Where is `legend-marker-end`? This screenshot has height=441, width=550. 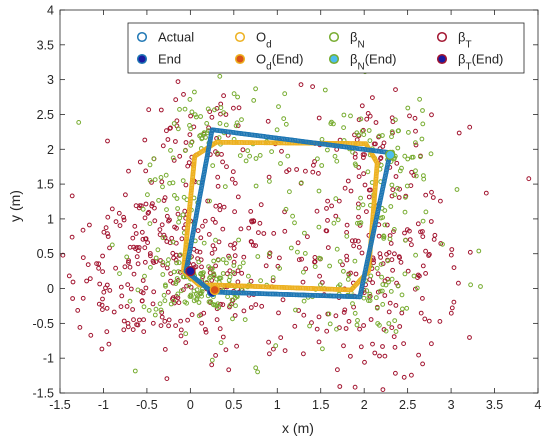
legend-marker-end is located at coordinates (142, 59).